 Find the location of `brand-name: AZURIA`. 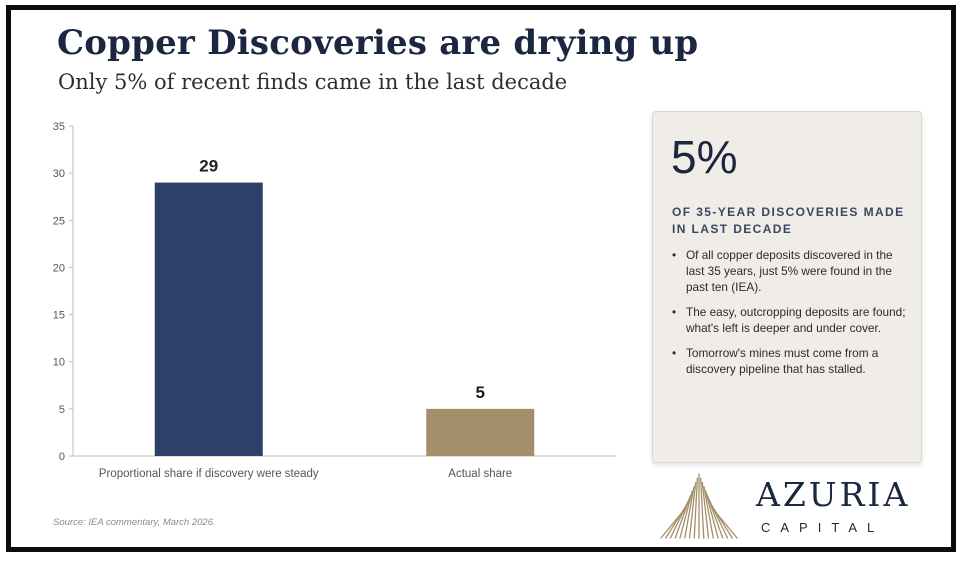

brand-name: AZURIA is located at coordinates (833, 494).